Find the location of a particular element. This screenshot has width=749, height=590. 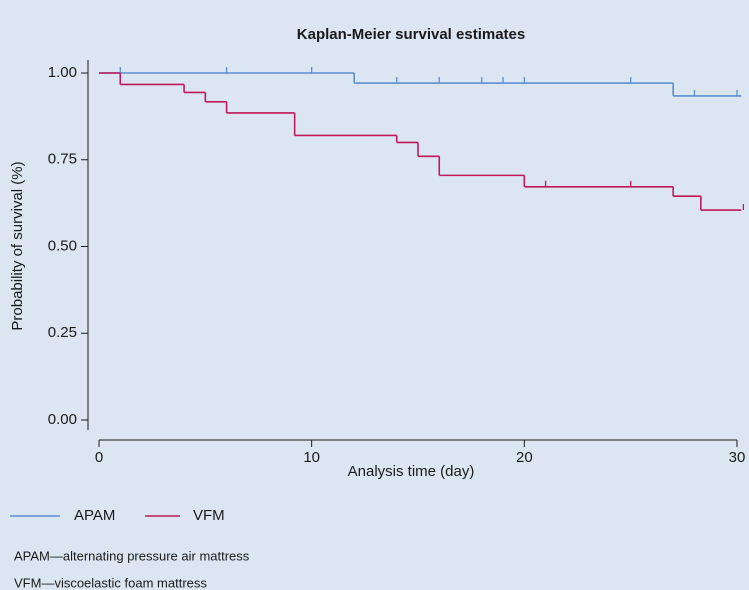

x-axis-label: Analysis time (day) is located at coordinates (411, 471).